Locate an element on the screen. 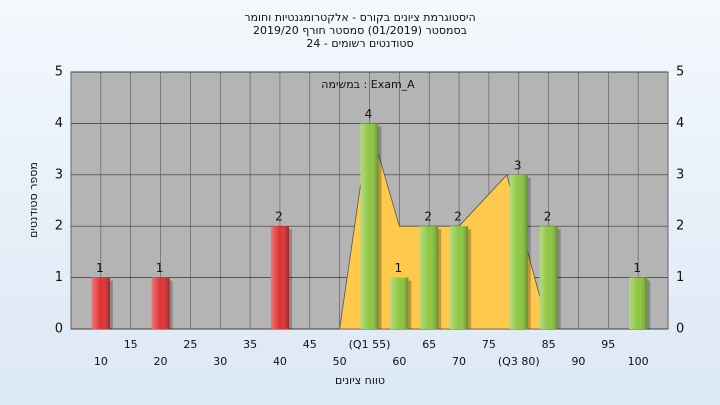 Image resolution: width=720 pixels, height=405 pixels. x-tick-label: 85 is located at coordinates (549, 344).